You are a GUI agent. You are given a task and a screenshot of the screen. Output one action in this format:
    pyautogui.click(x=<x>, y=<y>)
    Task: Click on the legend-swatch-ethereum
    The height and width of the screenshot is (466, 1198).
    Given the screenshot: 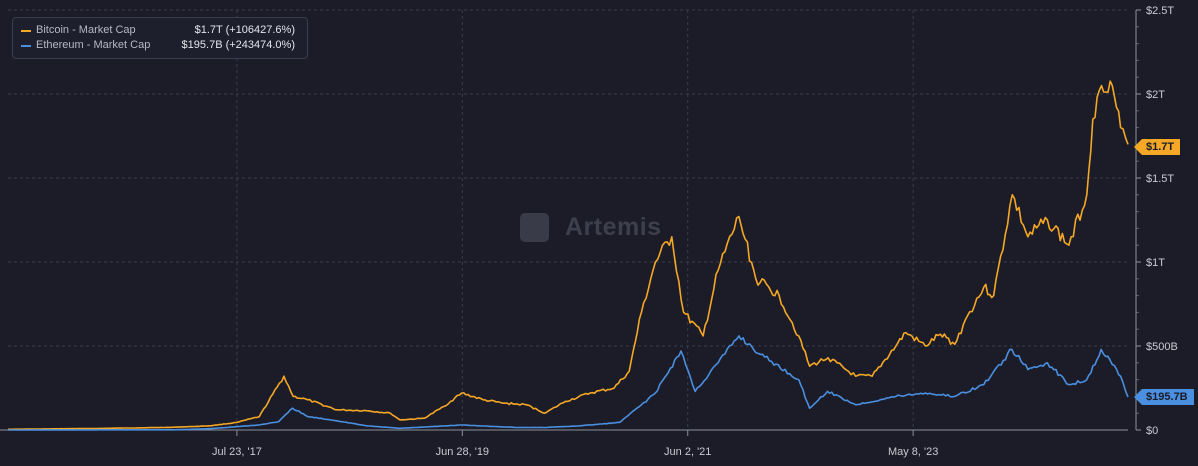 What is the action you would take?
    pyautogui.click(x=26, y=46)
    